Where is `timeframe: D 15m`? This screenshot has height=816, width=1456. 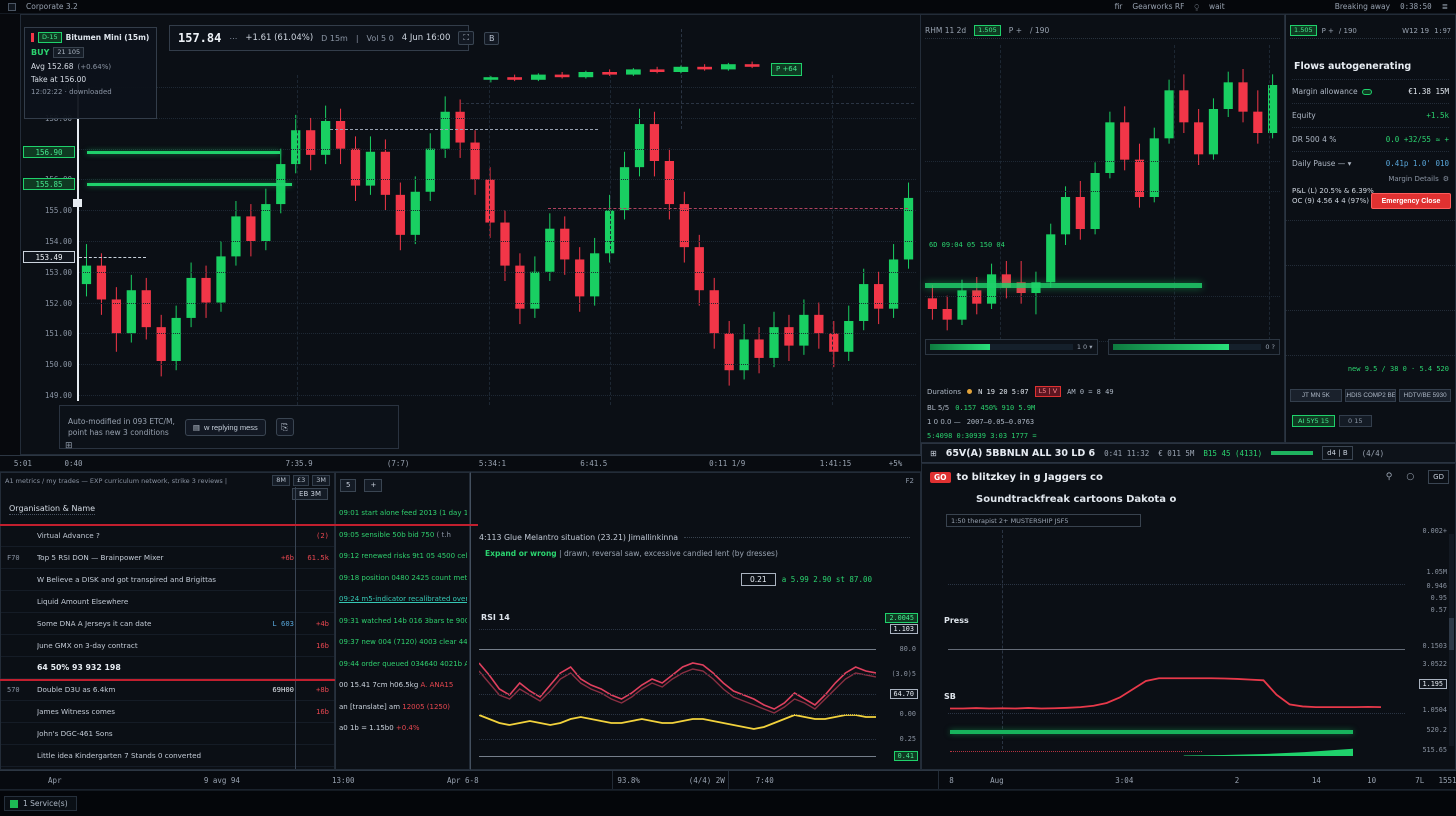 timeframe: D 15m is located at coordinates (334, 38).